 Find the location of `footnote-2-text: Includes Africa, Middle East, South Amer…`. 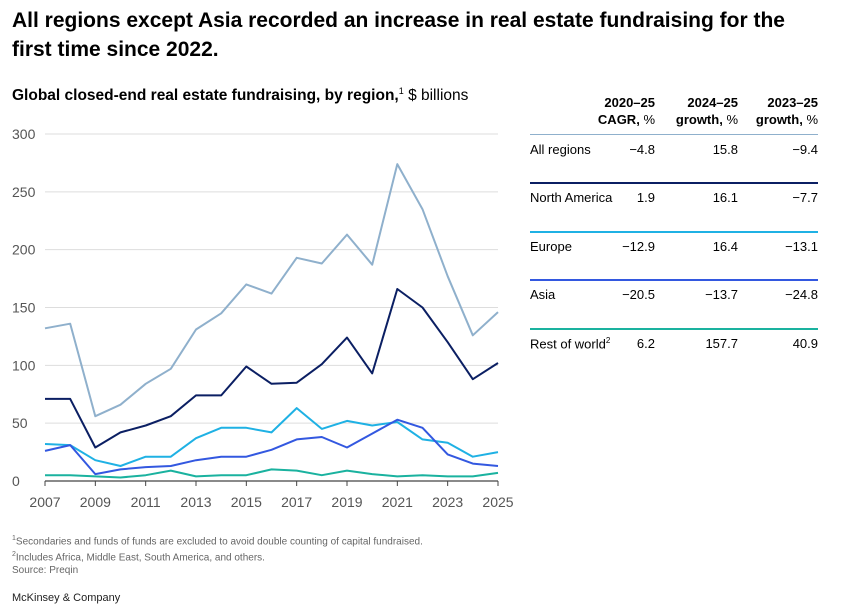

footnote-2-text: Includes Africa, Middle East, South Amer… is located at coordinates (140, 558).